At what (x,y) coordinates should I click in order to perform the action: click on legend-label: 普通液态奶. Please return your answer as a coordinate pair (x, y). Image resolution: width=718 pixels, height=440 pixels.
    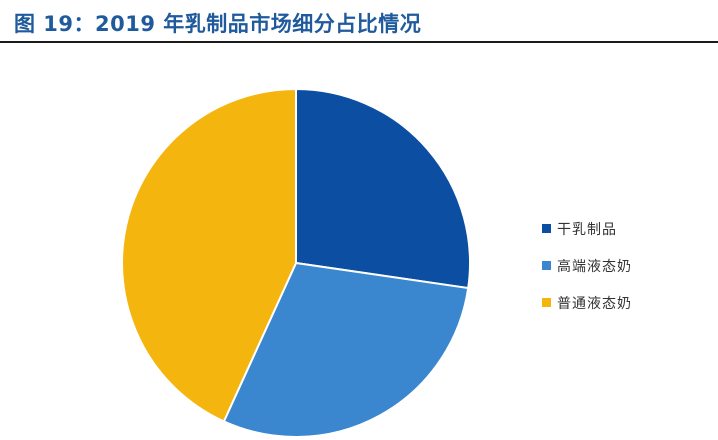
    Looking at the image, I should click on (594, 303).